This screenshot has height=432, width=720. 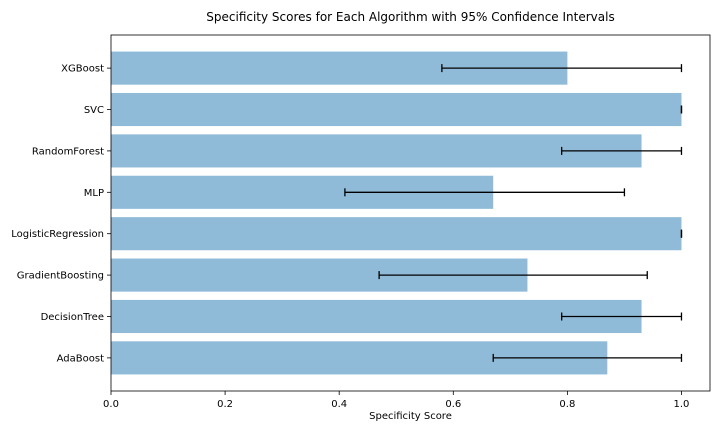 I want to click on x-tick-label-5: 1.0, so click(x=682, y=404).